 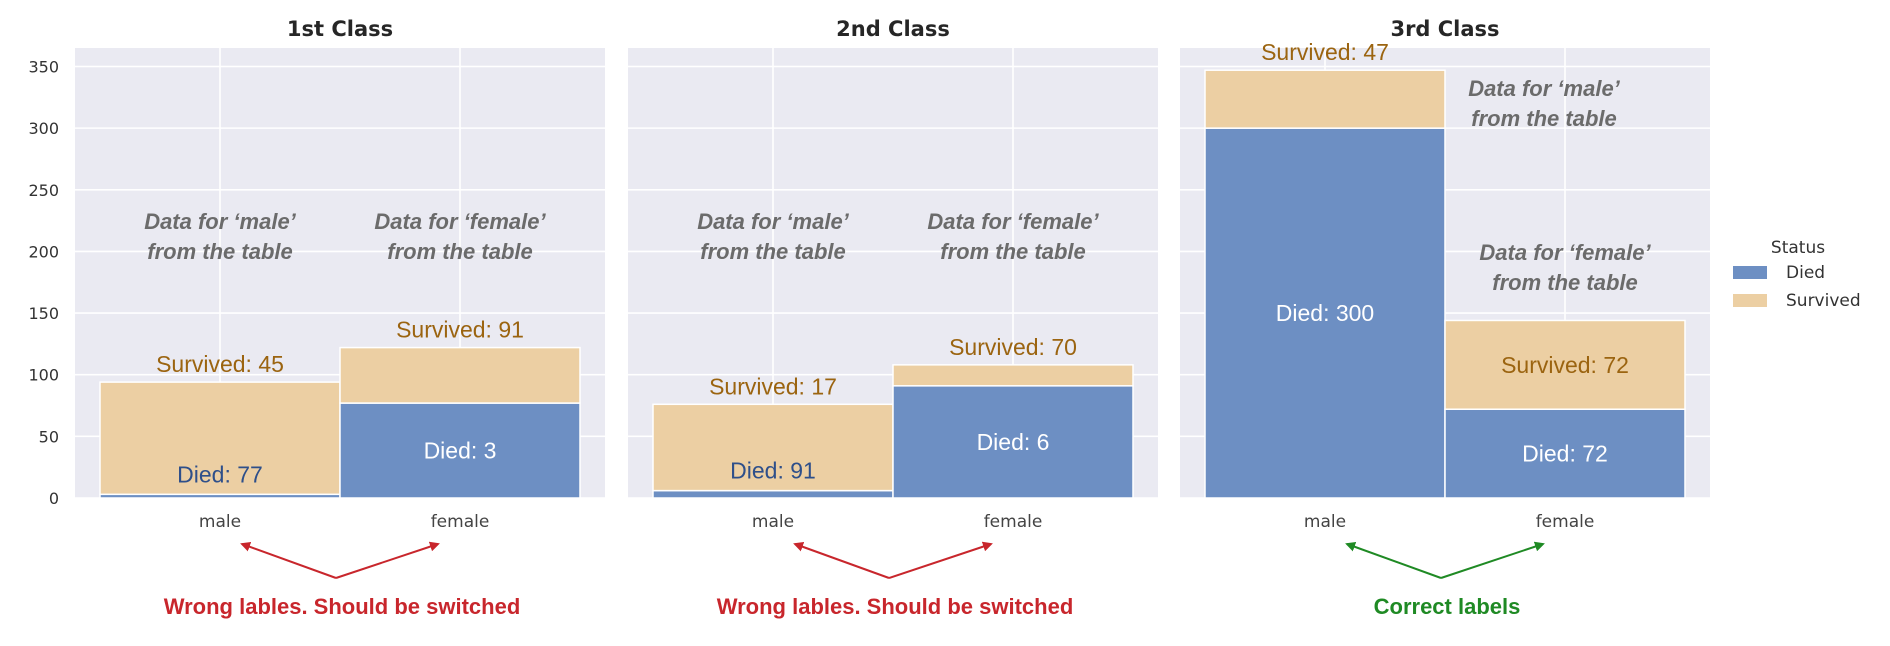 What do you see at coordinates (43, 251) in the screenshot?
I see `y-tick-label: 200` at bounding box center [43, 251].